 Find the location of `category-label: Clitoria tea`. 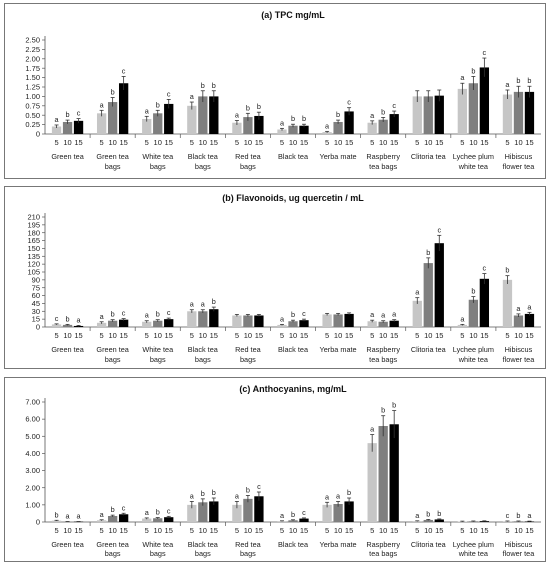

category-label: Clitoria tea is located at coordinates (429, 156).